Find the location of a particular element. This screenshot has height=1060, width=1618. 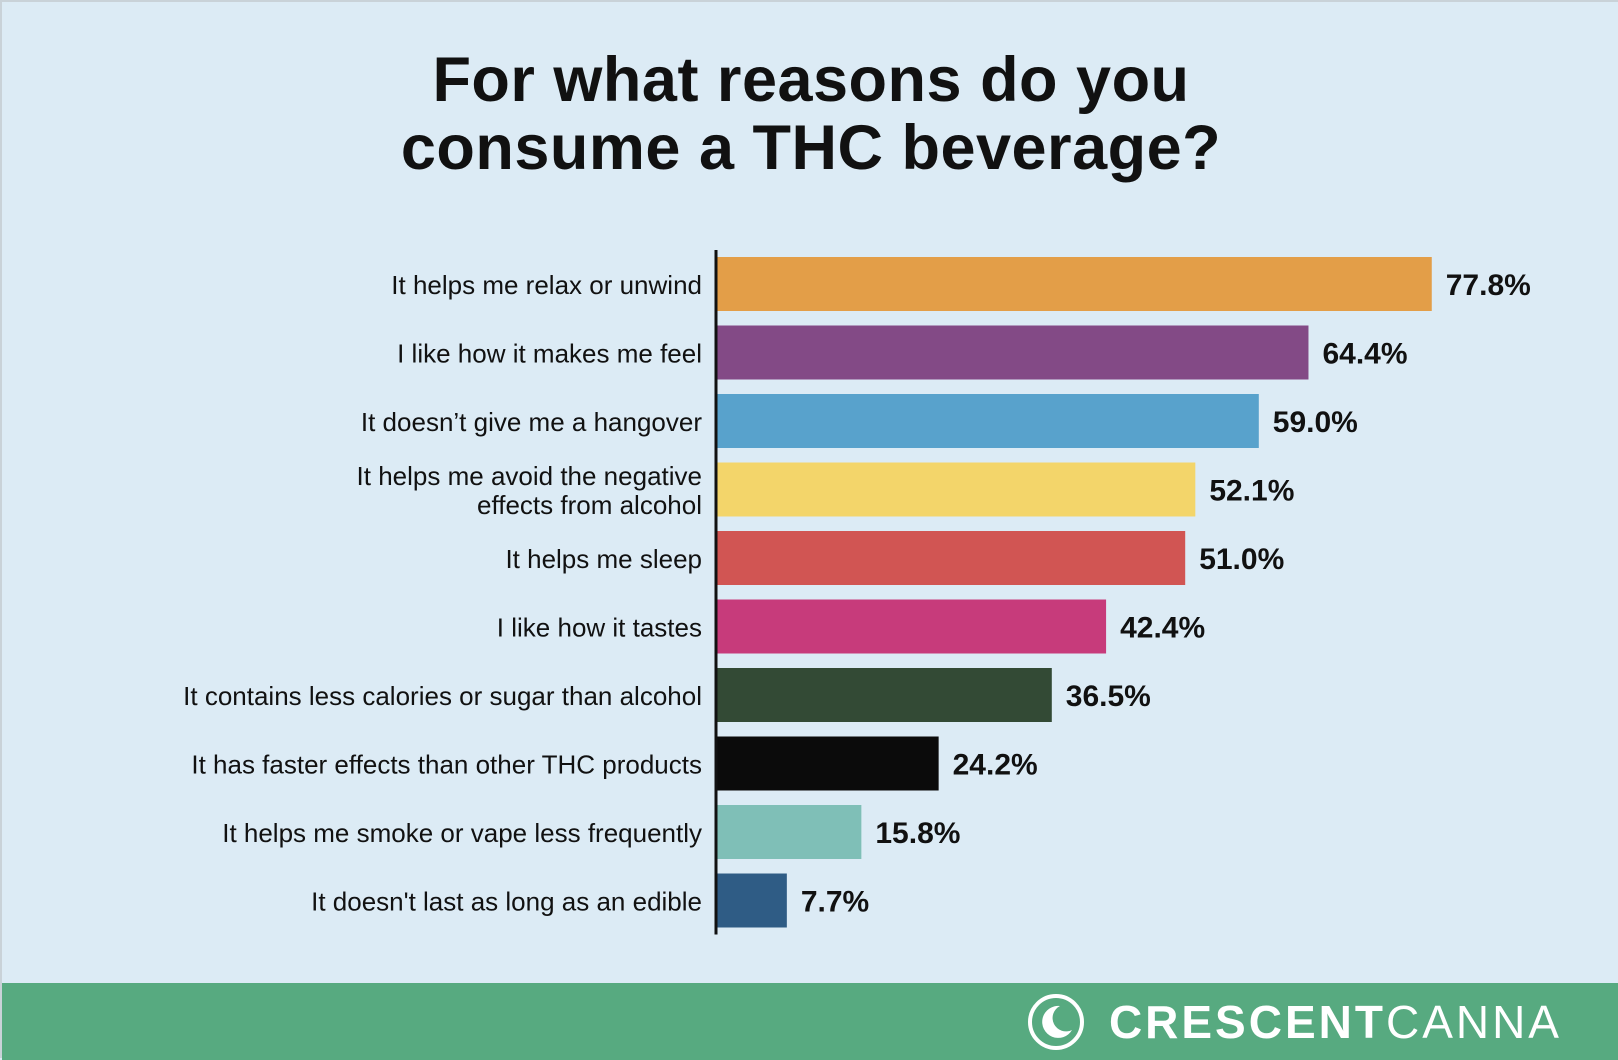

crescent-moon-icon is located at coordinates (1055, 1022).